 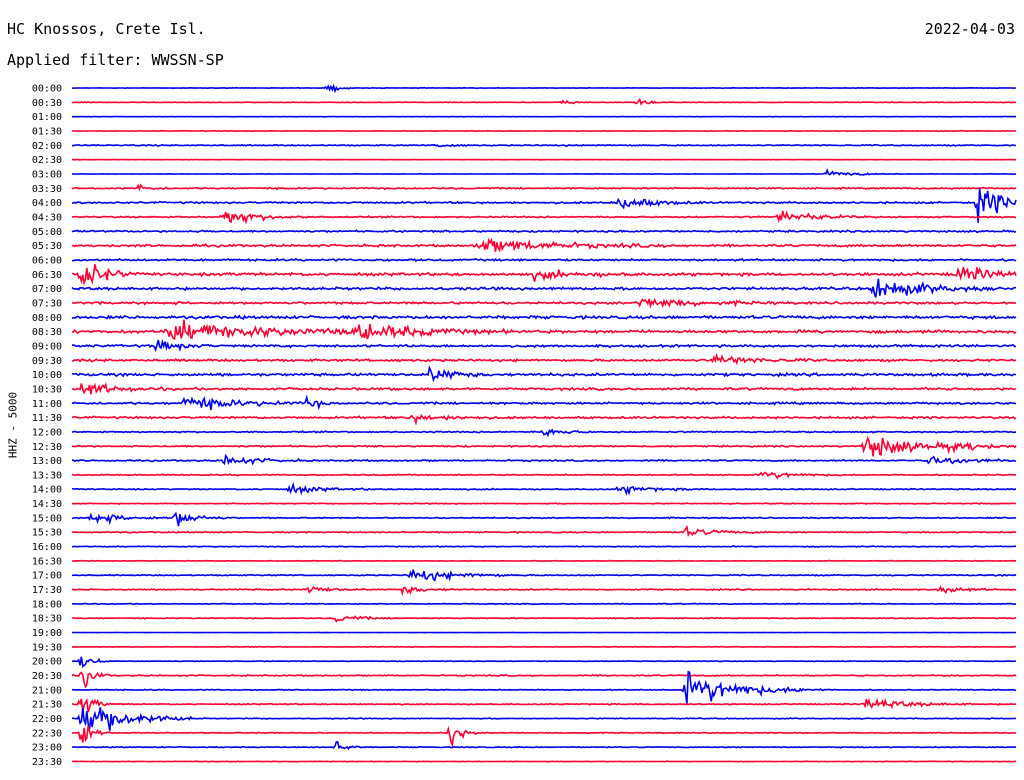 What do you see at coordinates (47, 748) in the screenshot?
I see `row-time-label: 23:00` at bounding box center [47, 748].